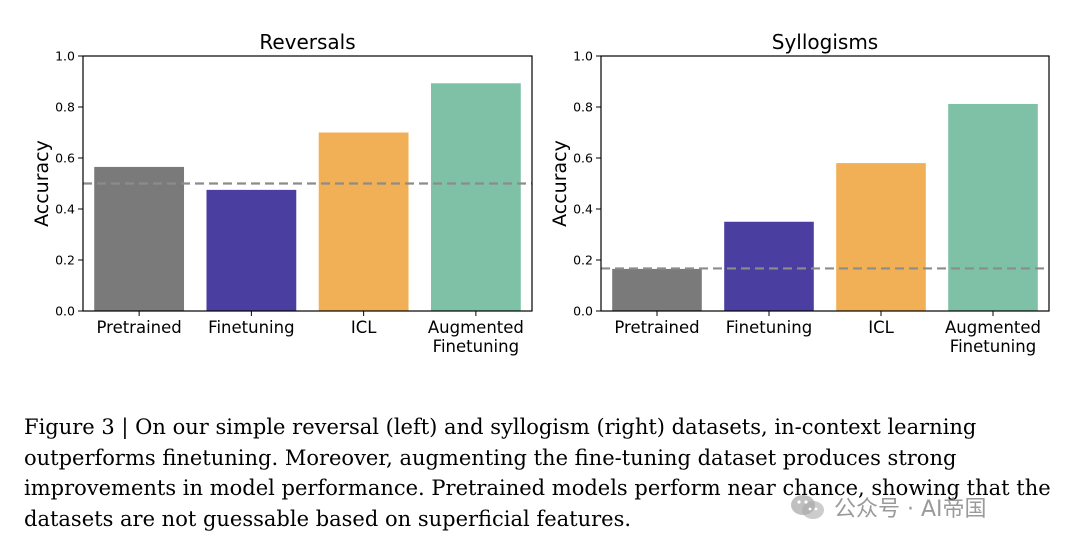 The height and width of the screenshot is (550, 1080). I want to click on chart-2-title: Syllogisms, so click(825, 42).